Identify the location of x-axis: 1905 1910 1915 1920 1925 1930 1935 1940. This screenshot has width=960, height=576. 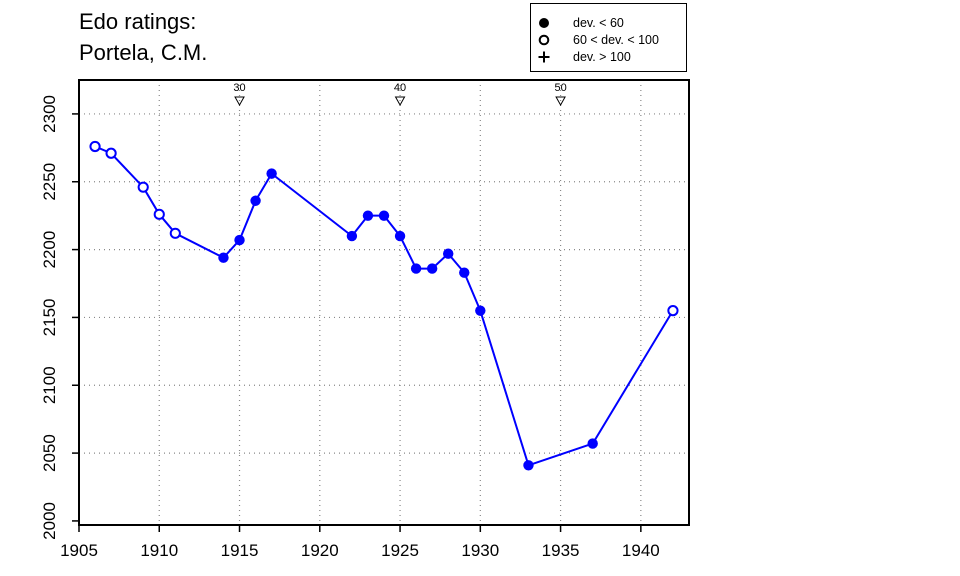
(360, 542).